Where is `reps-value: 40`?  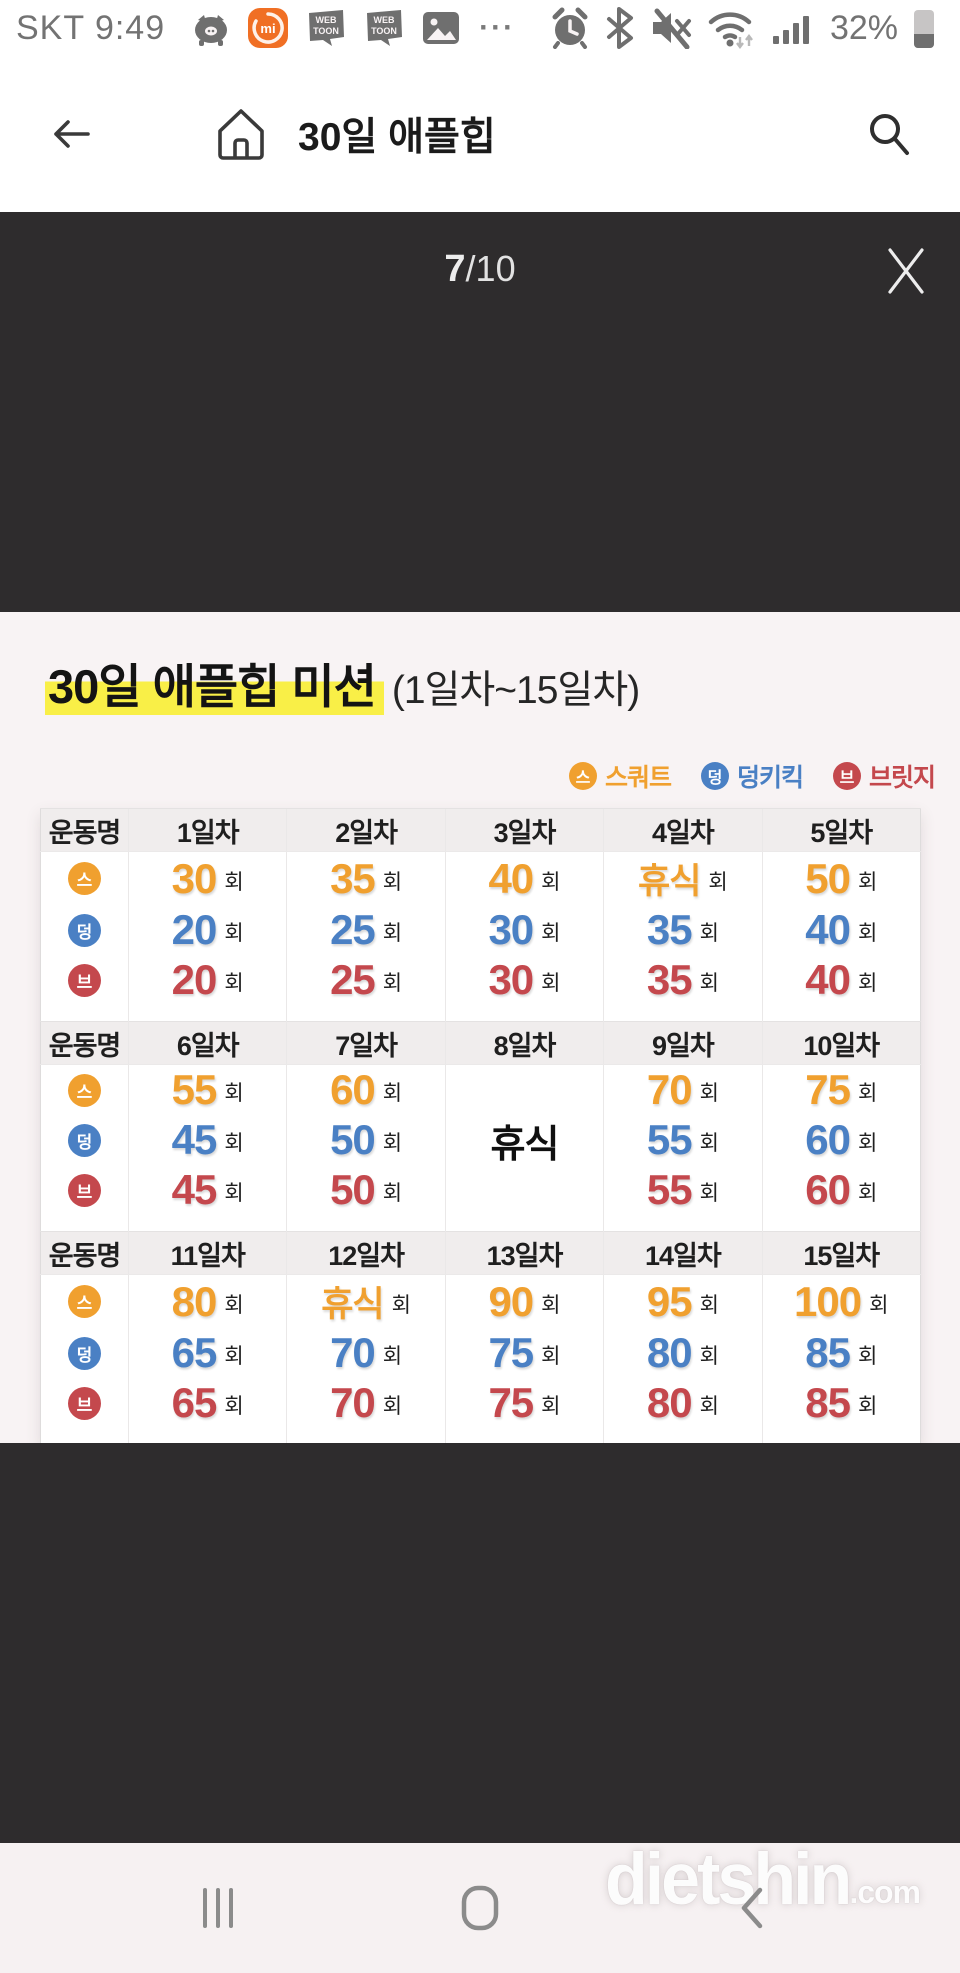
reps-value: 40 is located at coordinates (511, 878).